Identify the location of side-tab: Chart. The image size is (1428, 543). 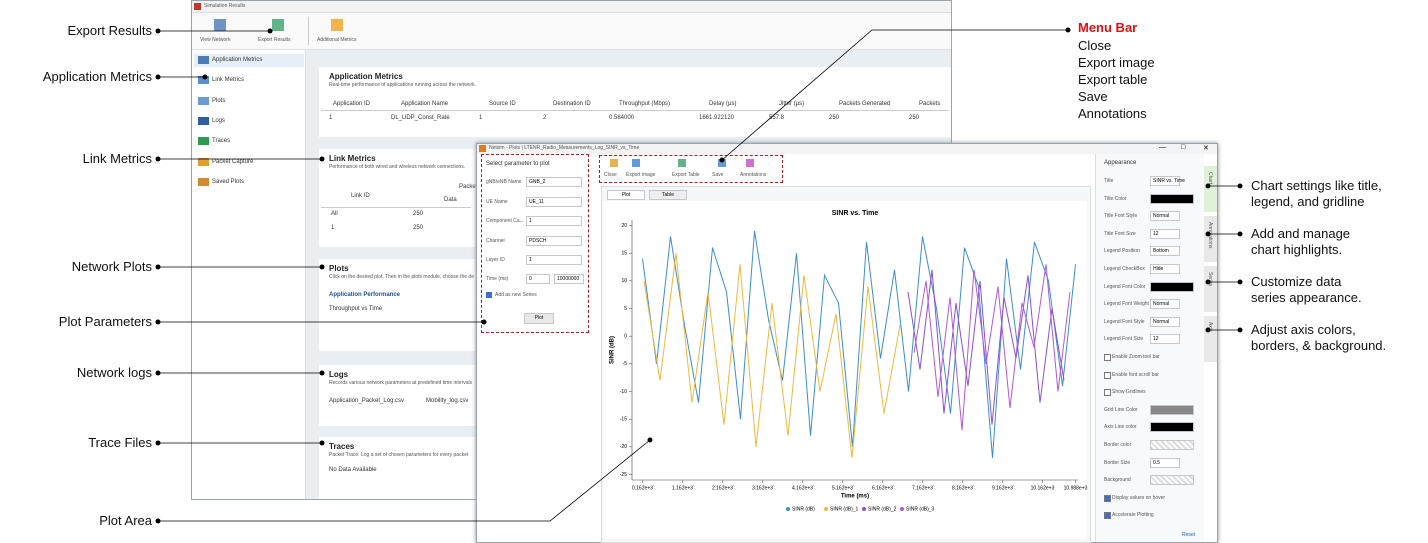
(1210, 189).